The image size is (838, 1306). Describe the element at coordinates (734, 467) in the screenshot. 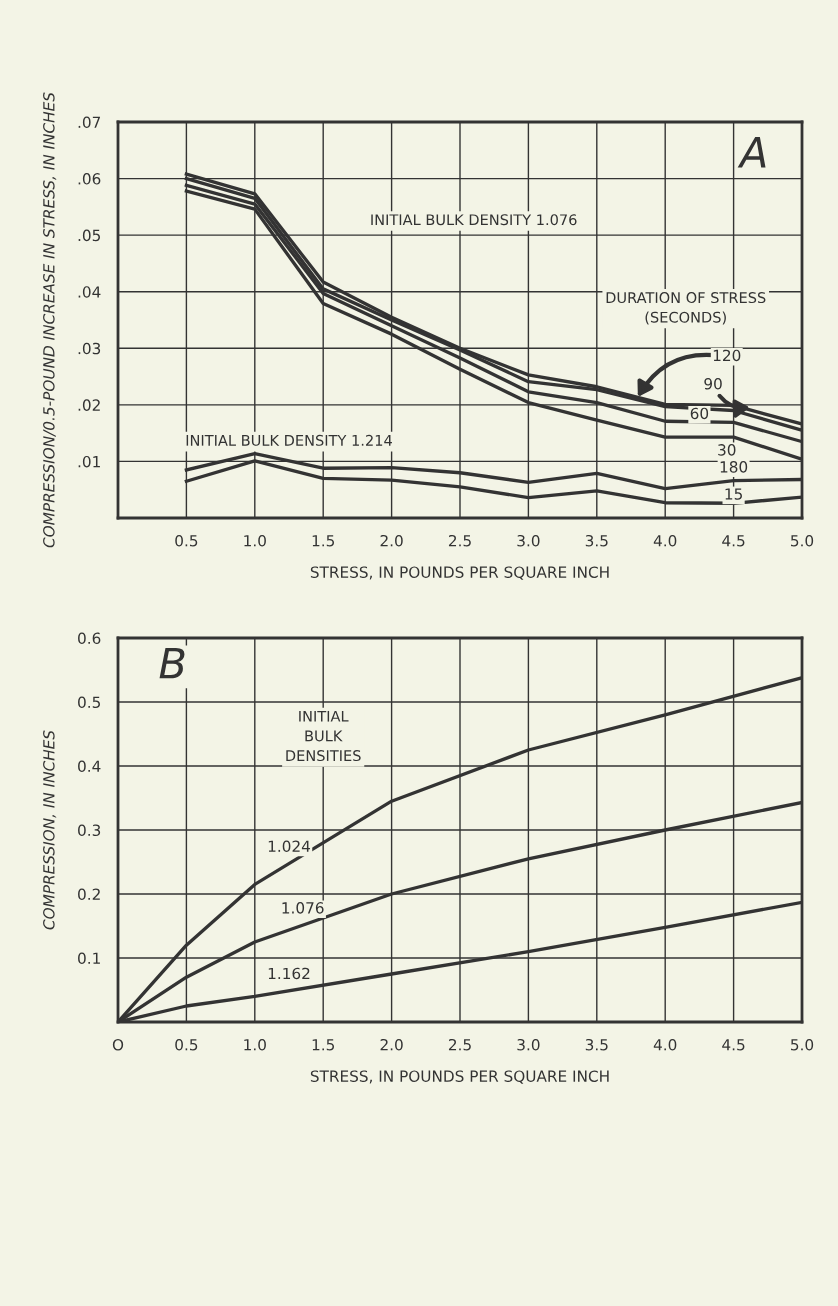

I see `series-label: 180` at that location.